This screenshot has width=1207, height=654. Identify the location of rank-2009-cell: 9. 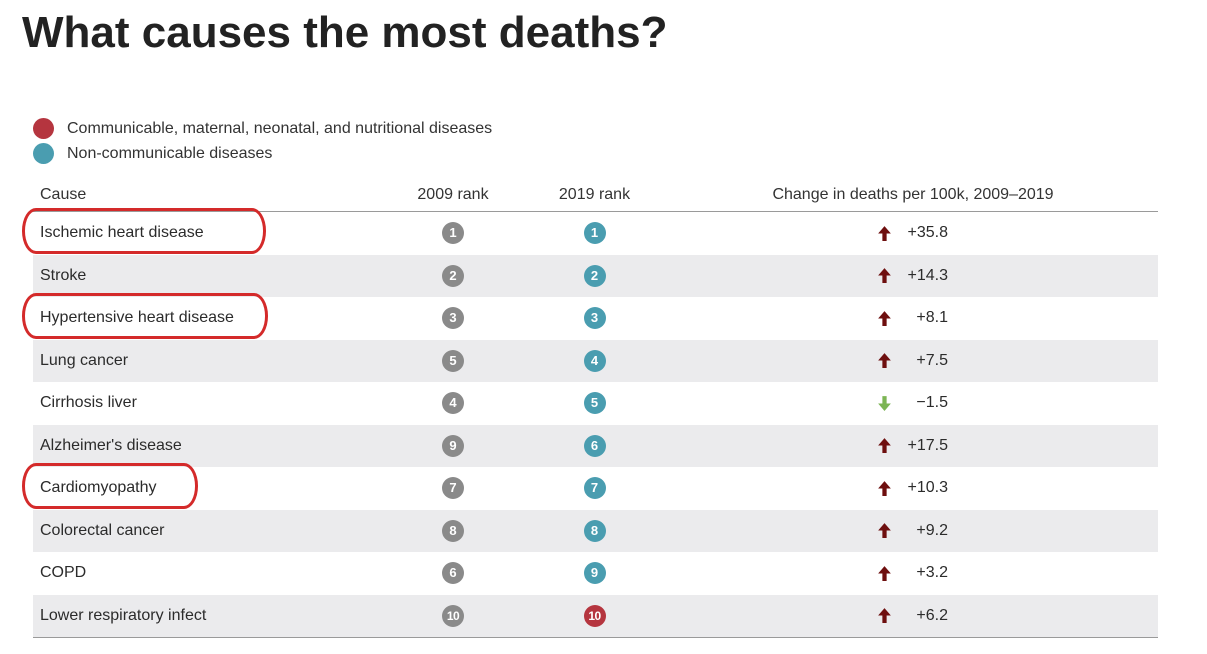
(453, 445).